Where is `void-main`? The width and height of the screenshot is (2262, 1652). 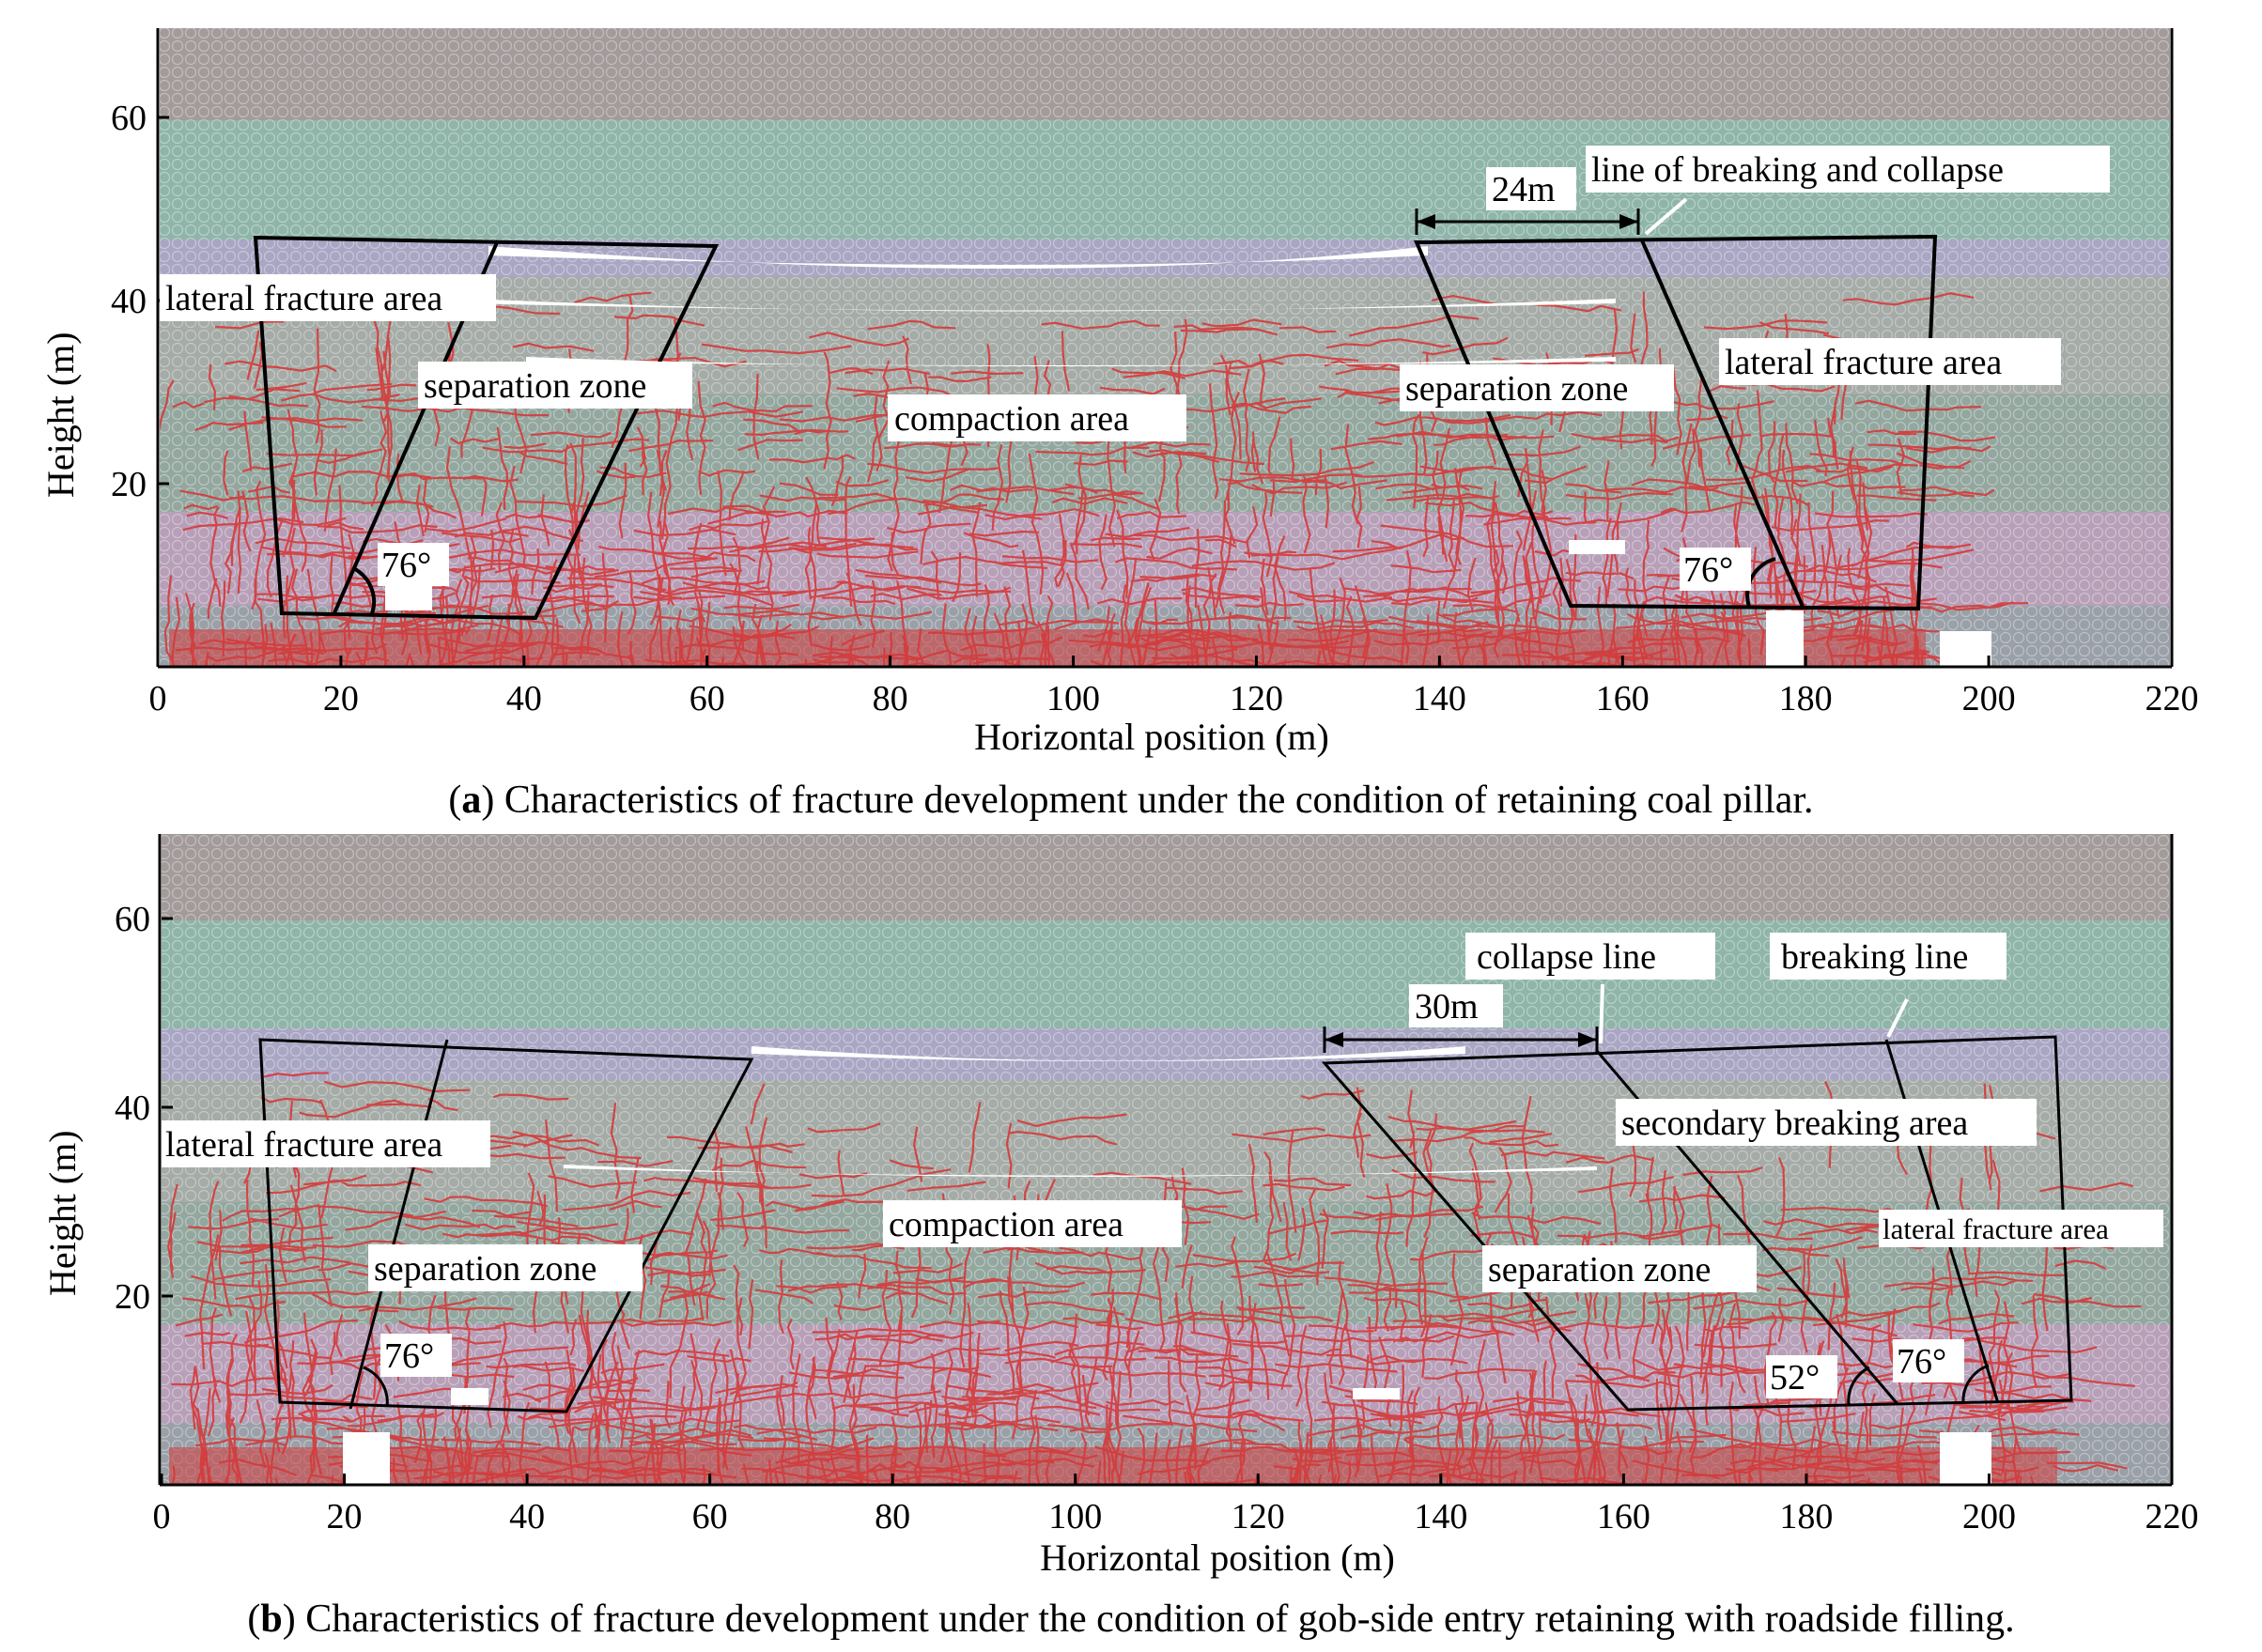 void-main is located at coordinates (1108, 1053).